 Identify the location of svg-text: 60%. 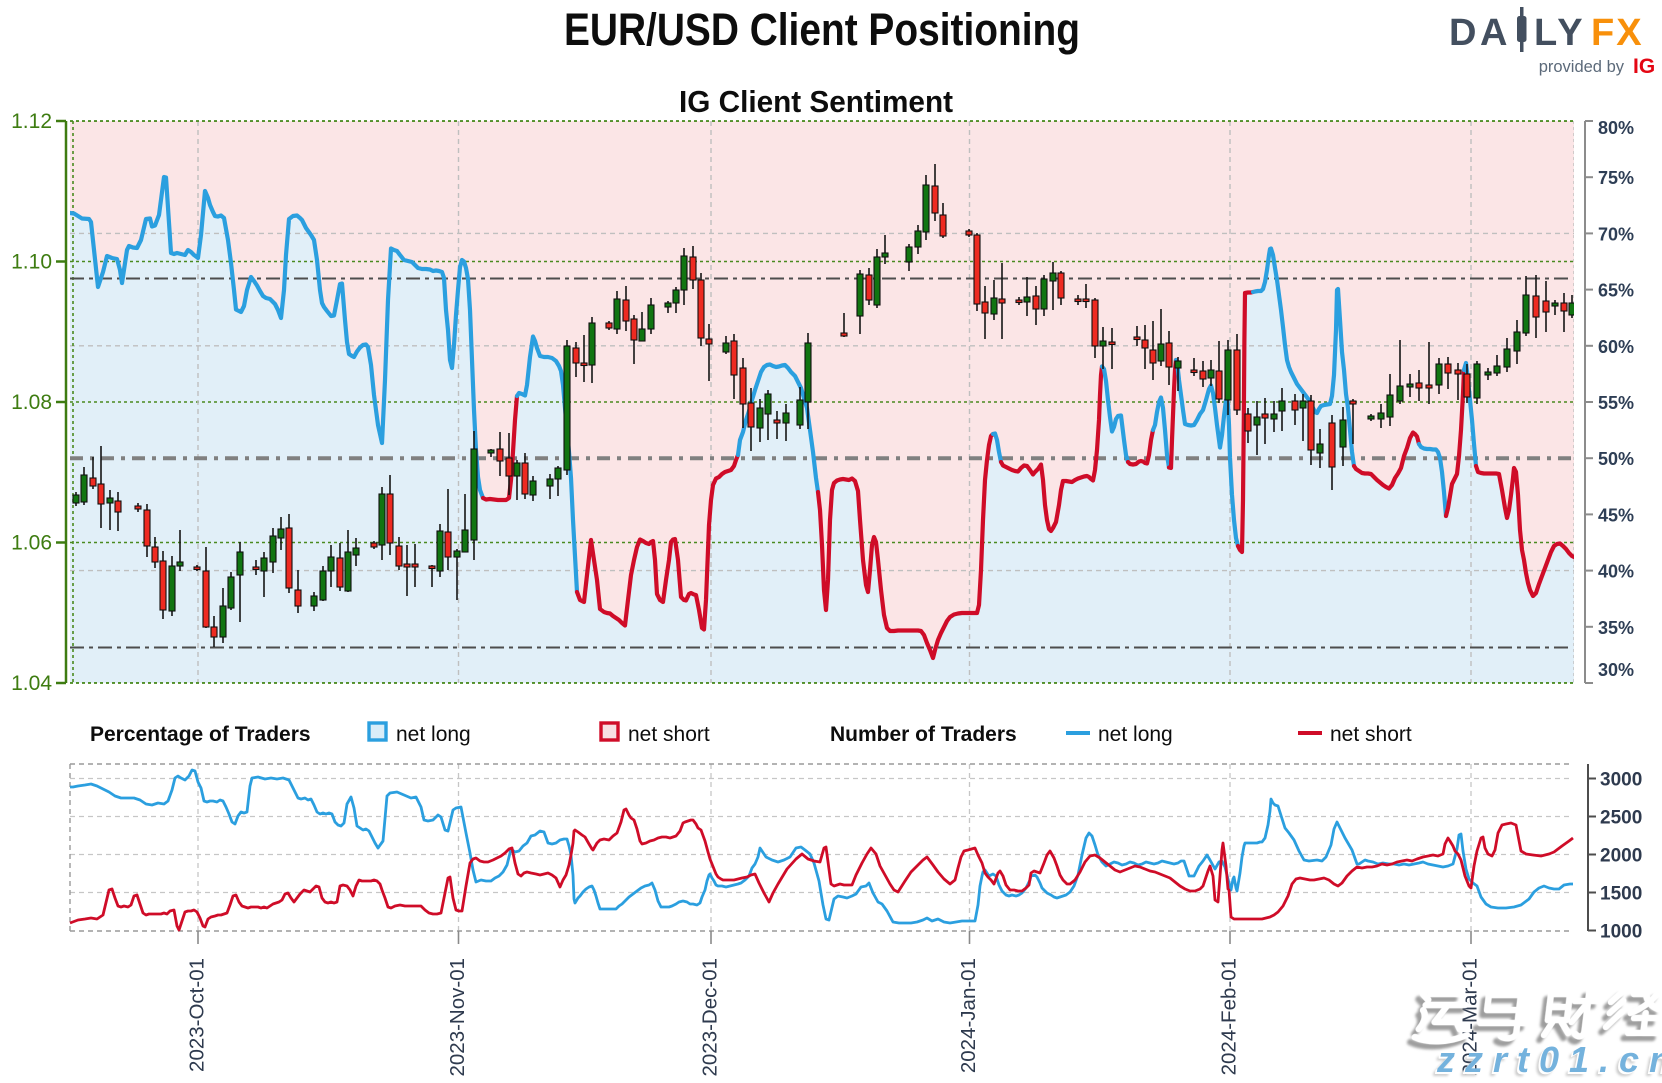
(1616, 347).